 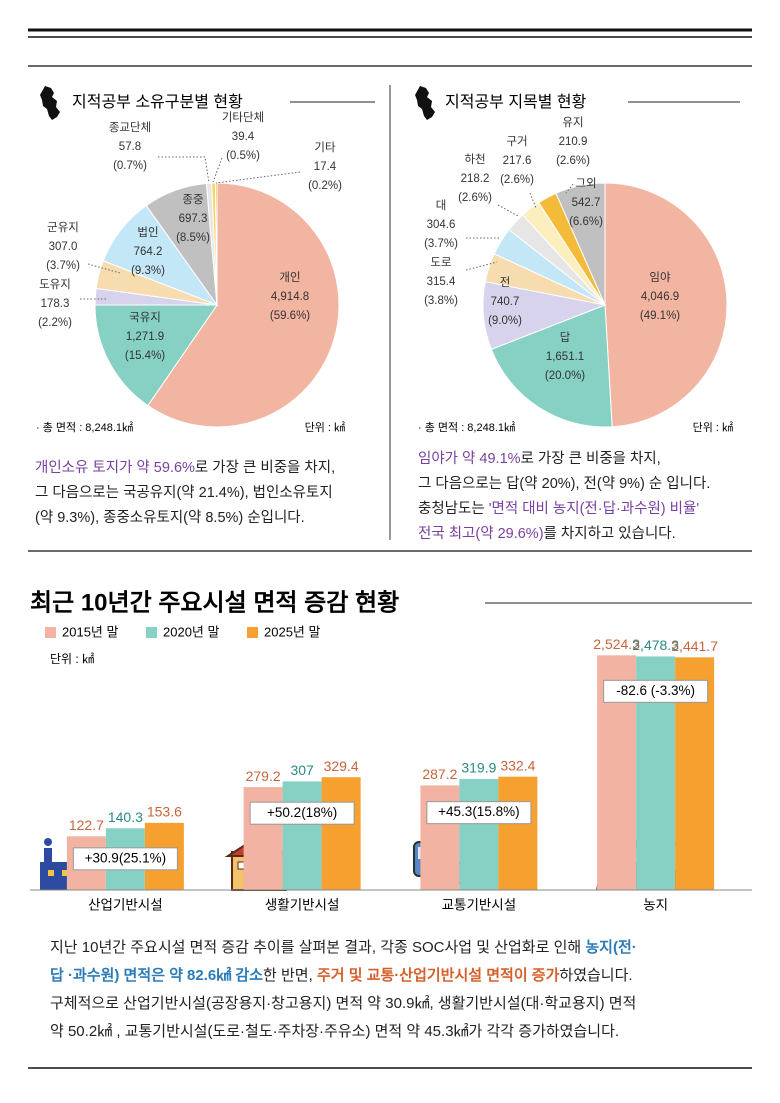 What do you see at coordinates (243, 117) in the screenshot?
I see `slice-label-line: 기타단체` at bounding box center [243, 117].